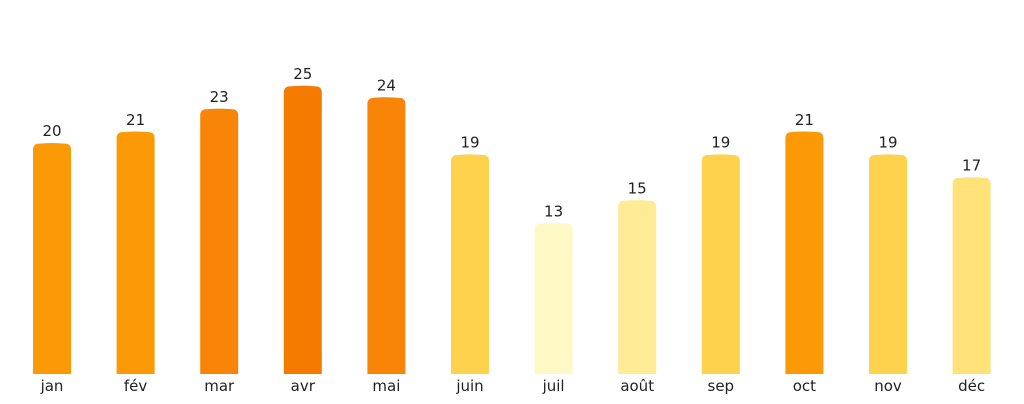  Describe the element at coordinates (637, 188) in the screenshot. I see `data-label-août: 15` at that location.